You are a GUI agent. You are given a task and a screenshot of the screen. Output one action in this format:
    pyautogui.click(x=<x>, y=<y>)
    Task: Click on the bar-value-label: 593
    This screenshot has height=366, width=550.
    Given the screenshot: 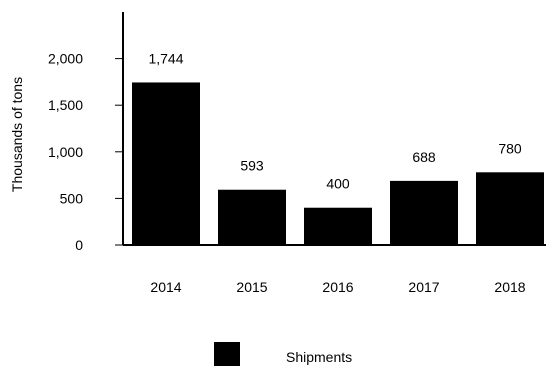 What is the action you would take?
    pyautogui.click(x=252, y=166)
    